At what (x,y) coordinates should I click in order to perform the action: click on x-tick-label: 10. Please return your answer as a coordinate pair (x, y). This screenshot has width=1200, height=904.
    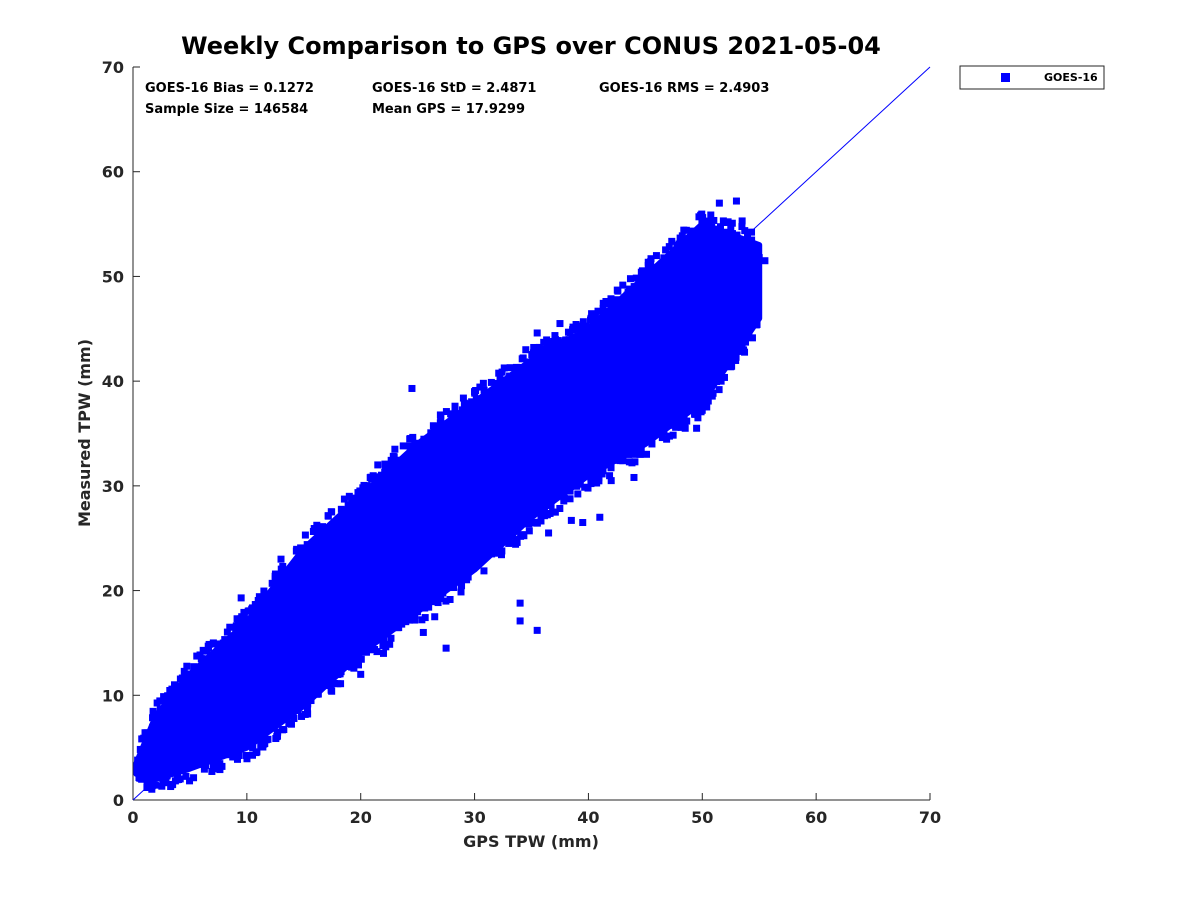
    Looking at the image, I should click on (247, 817).